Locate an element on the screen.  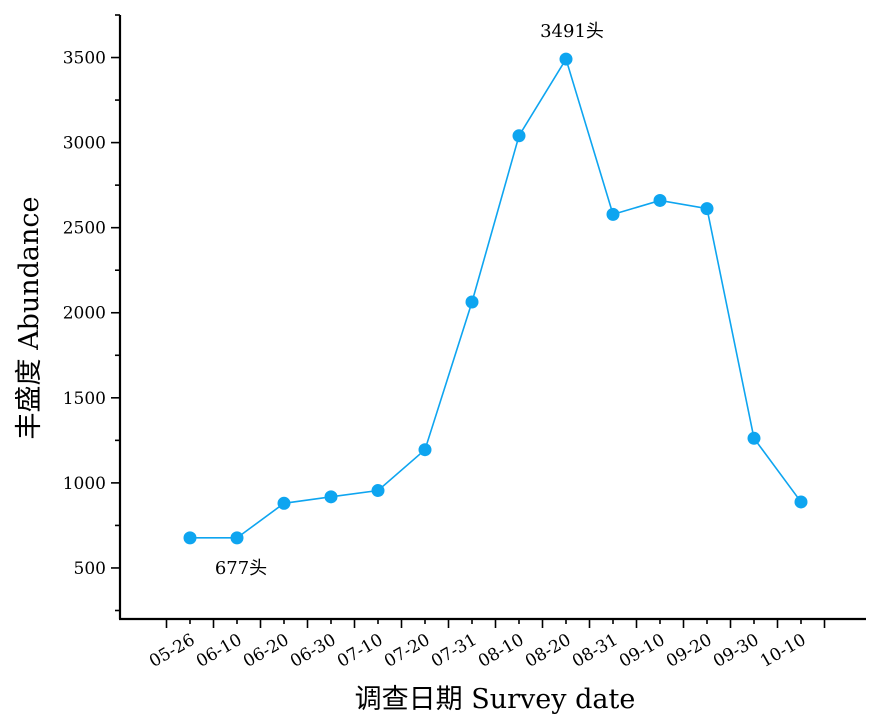
x-tick-label: 09-10 is located at coordinates (642, 651).